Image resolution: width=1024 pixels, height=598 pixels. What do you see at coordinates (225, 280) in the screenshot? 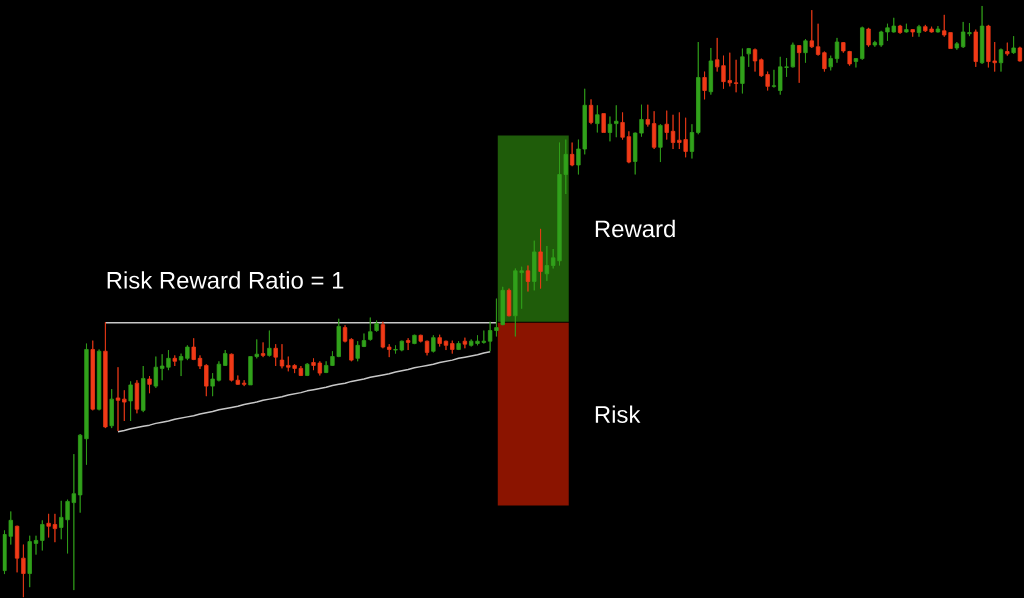
I see `annotation: Risk Reward Ratio = 1` at bounding box center [225, 280].